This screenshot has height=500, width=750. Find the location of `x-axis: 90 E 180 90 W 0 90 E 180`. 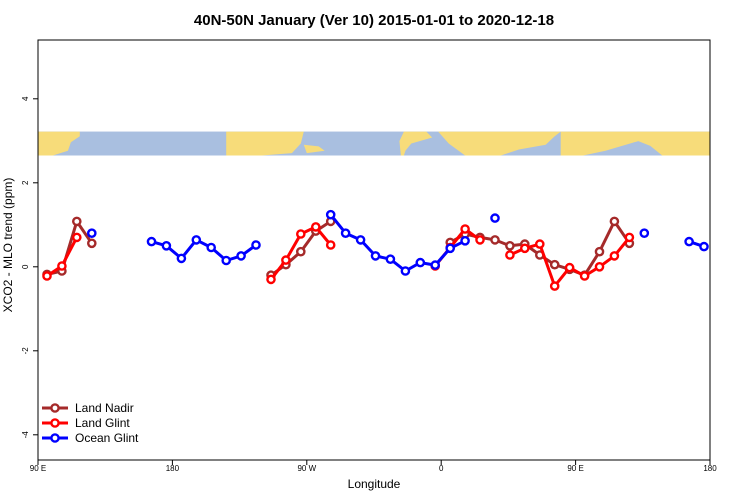

x-axis: 90 E 180 90 W 0 90 E 180 is located at coordinates (373, 466).